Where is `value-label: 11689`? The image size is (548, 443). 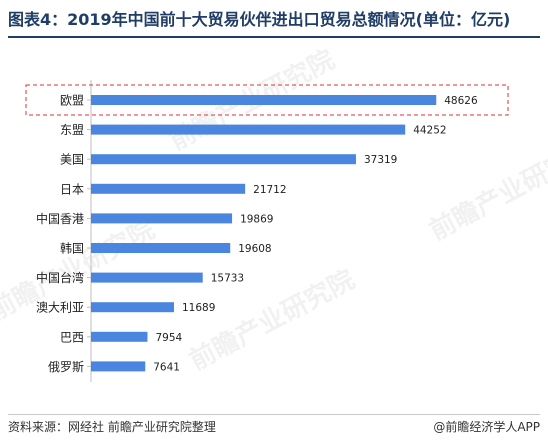
value-label: 11689 is located at coordinates (198, 308).